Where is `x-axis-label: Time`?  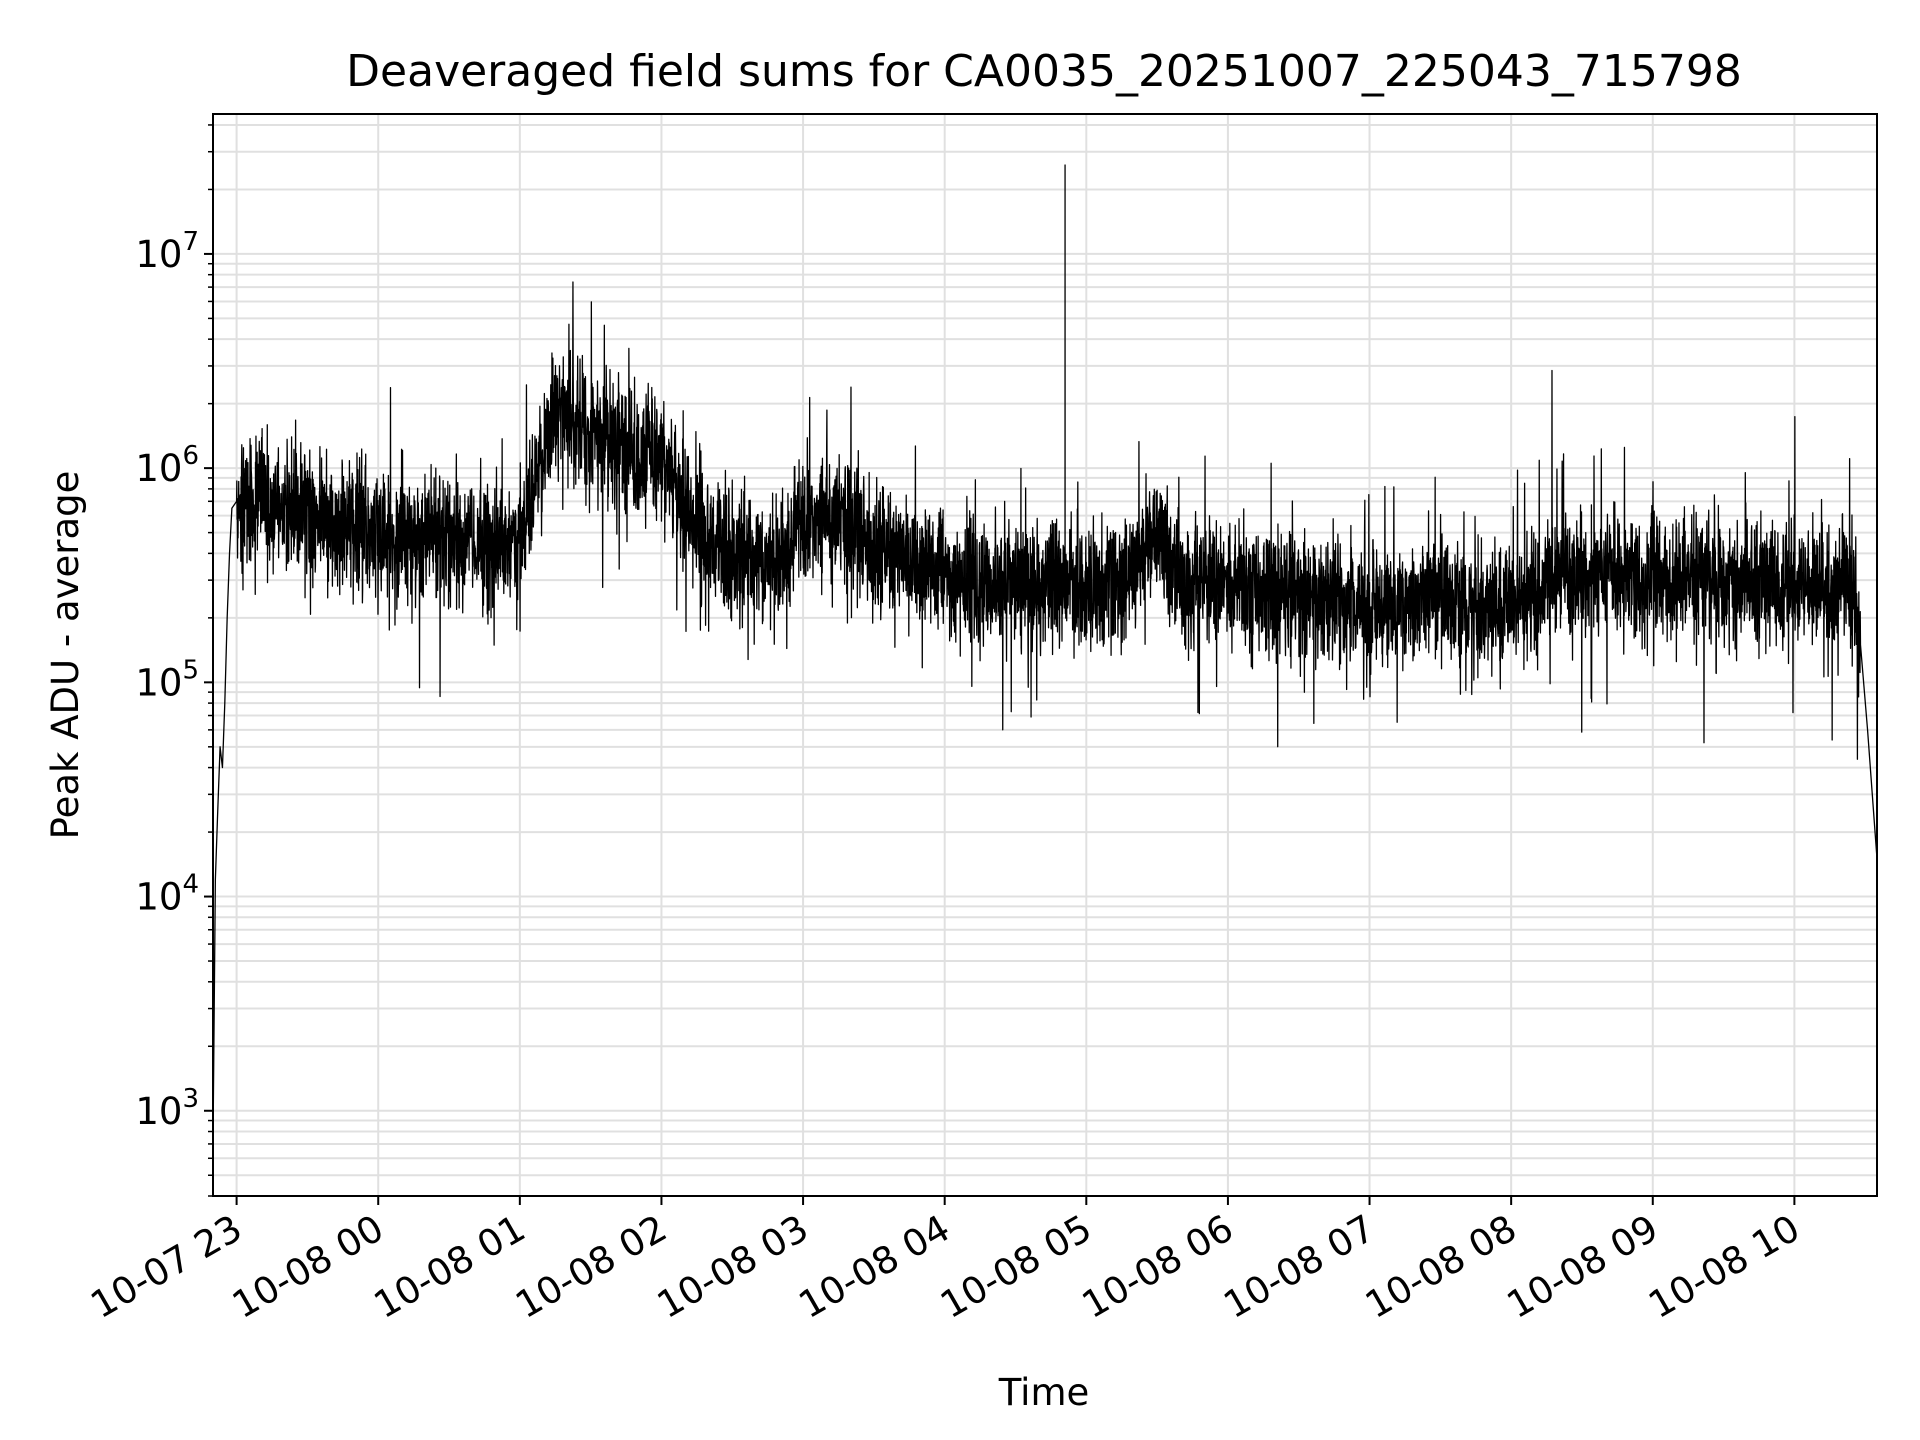 x-axis-label: Time is located at coordinates (1044, 1392).